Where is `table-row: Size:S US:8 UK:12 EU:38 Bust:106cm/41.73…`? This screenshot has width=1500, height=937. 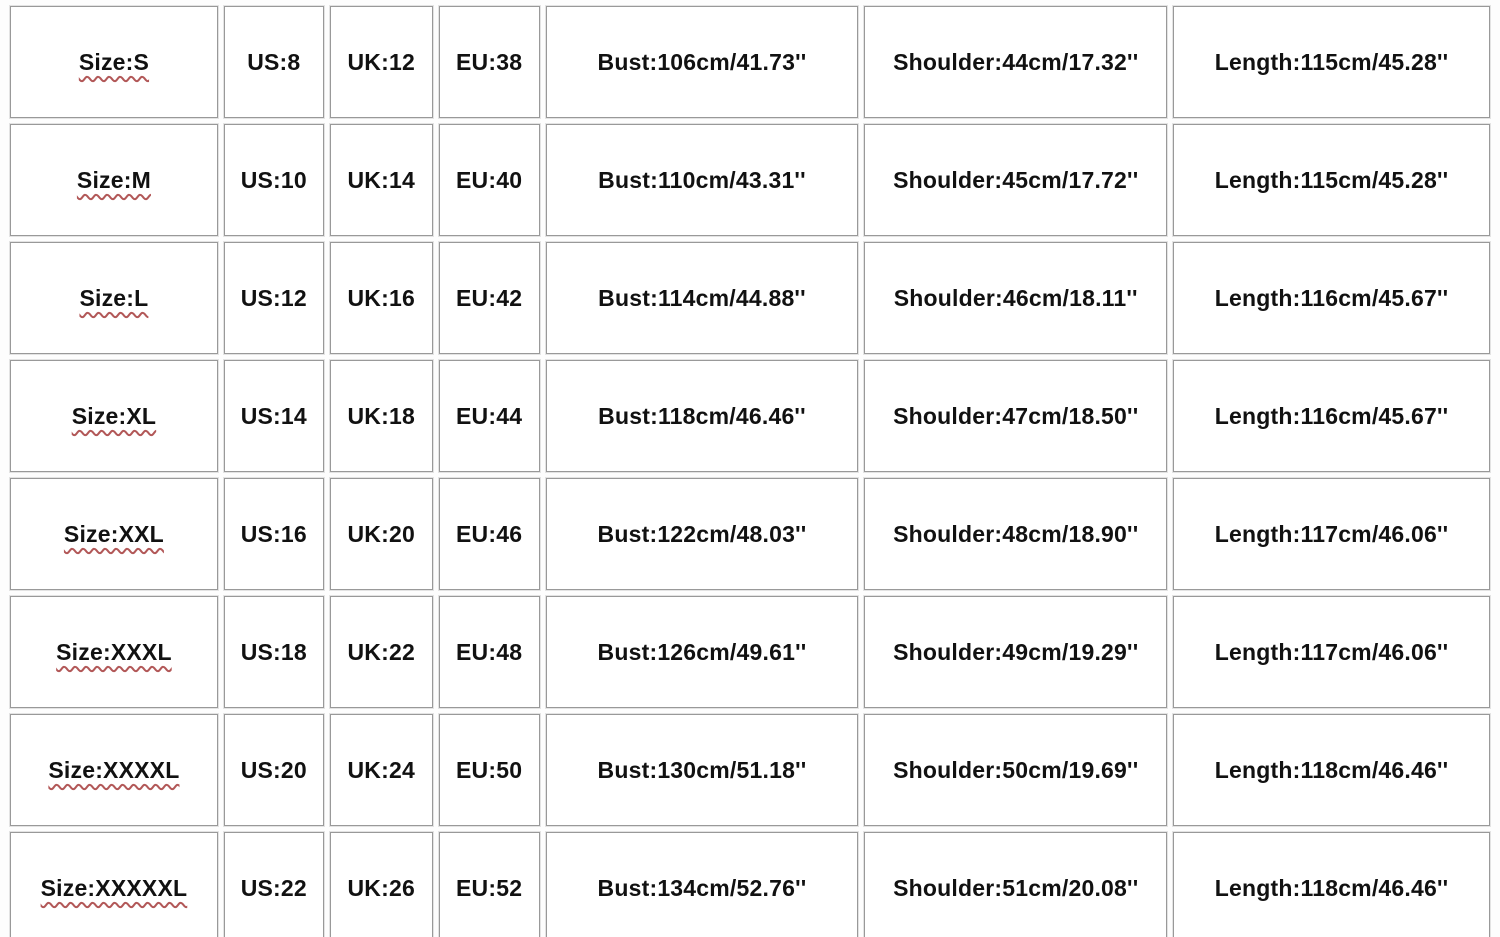
table-row: Size:S US:8 UK:12 EU:38 Bust:106cm/41.73… is located at coordinates (750, 62).